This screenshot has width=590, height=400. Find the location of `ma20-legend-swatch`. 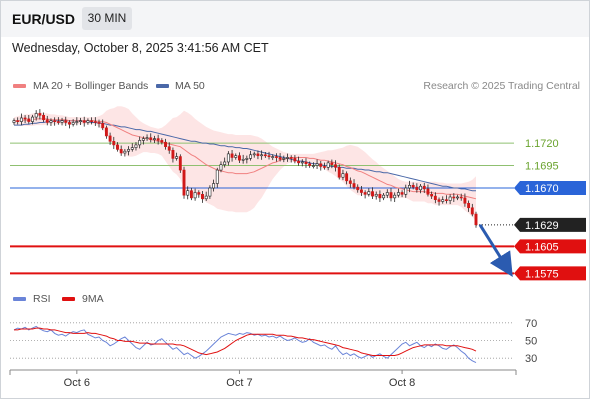

ma20-legend-swatch is located at coordinates (19, 86).